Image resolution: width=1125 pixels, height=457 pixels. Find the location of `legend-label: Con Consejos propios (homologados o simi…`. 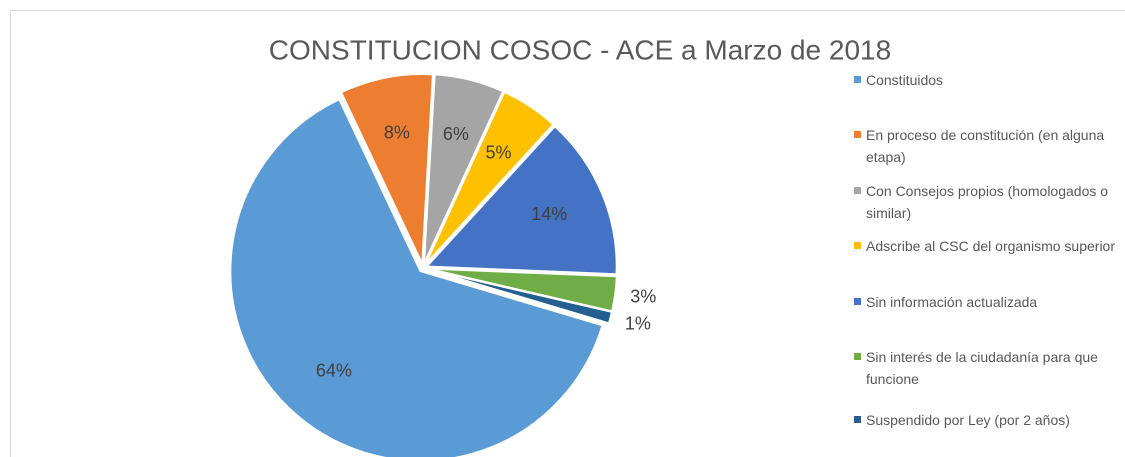

legend-label: Con Consejos propios (homologados o simi… is located at coordinates (987, 202).